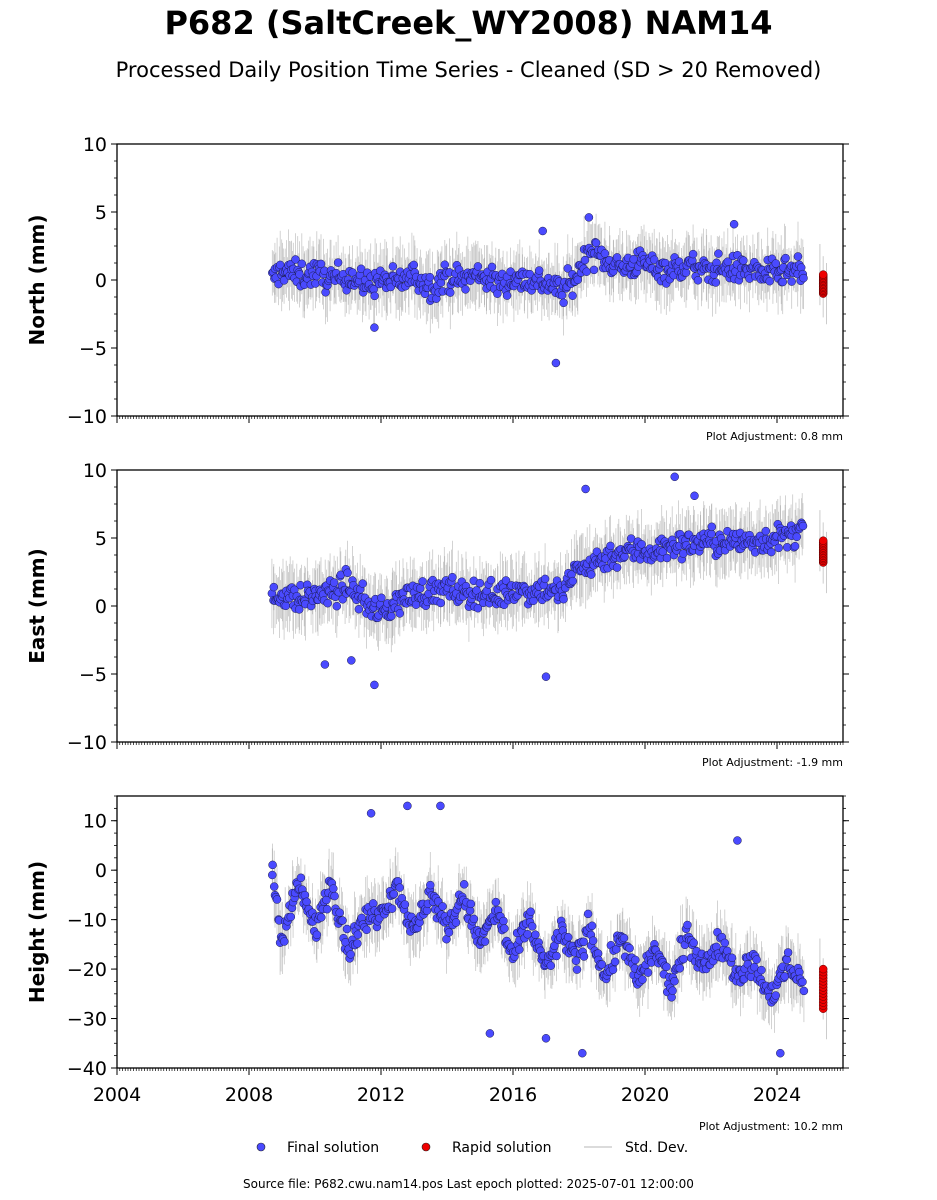  Describe the element at coordinates (772, 762) in the screenshot. I see `plot-adjustment-note: Plot Adjustment: -1.9 mm` at that location.